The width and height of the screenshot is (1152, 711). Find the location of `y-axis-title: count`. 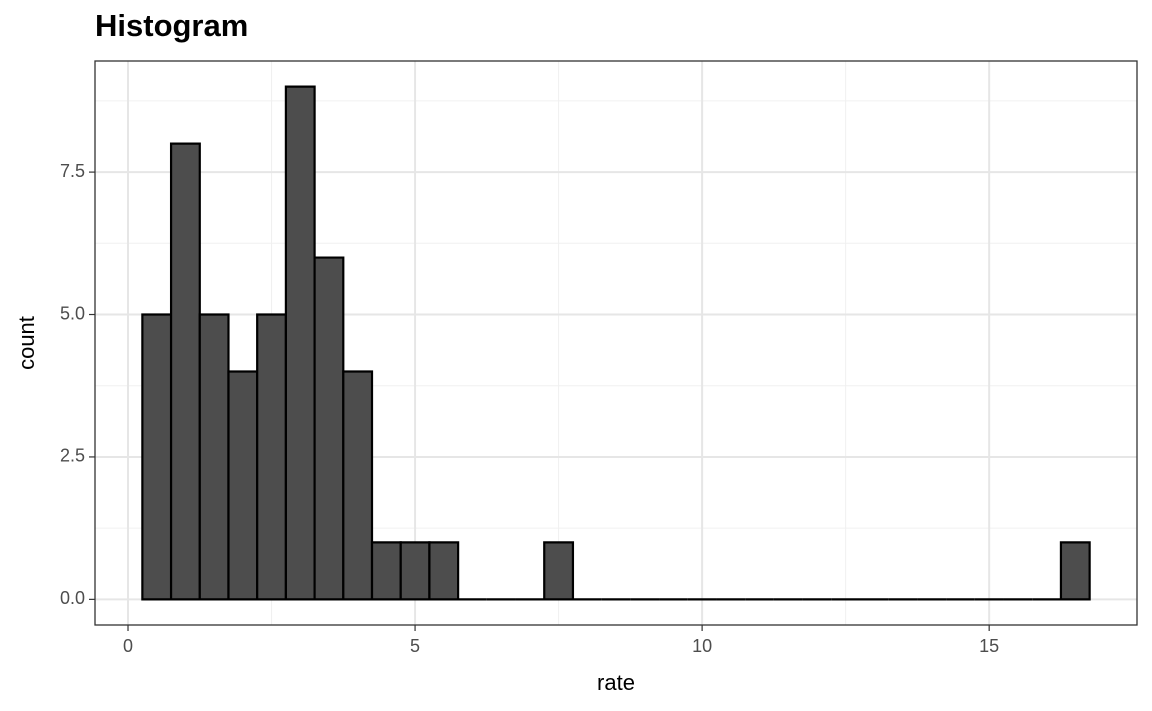

y-axis-title: count is located at coordinates (26, 343).